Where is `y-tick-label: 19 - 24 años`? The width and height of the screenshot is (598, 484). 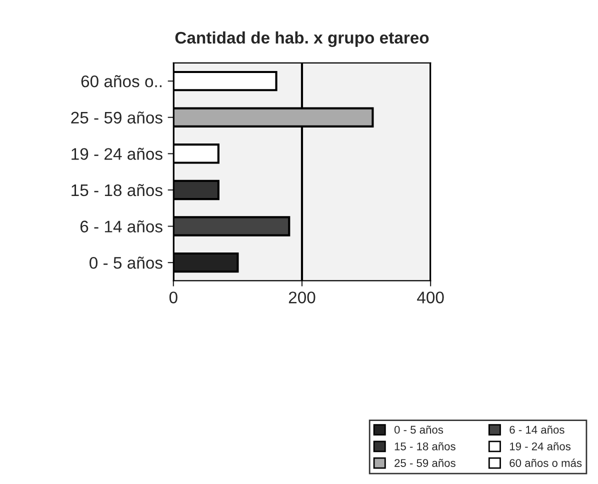
y-tick-label: 19 - 24 años is located at coordinates (117, 154).